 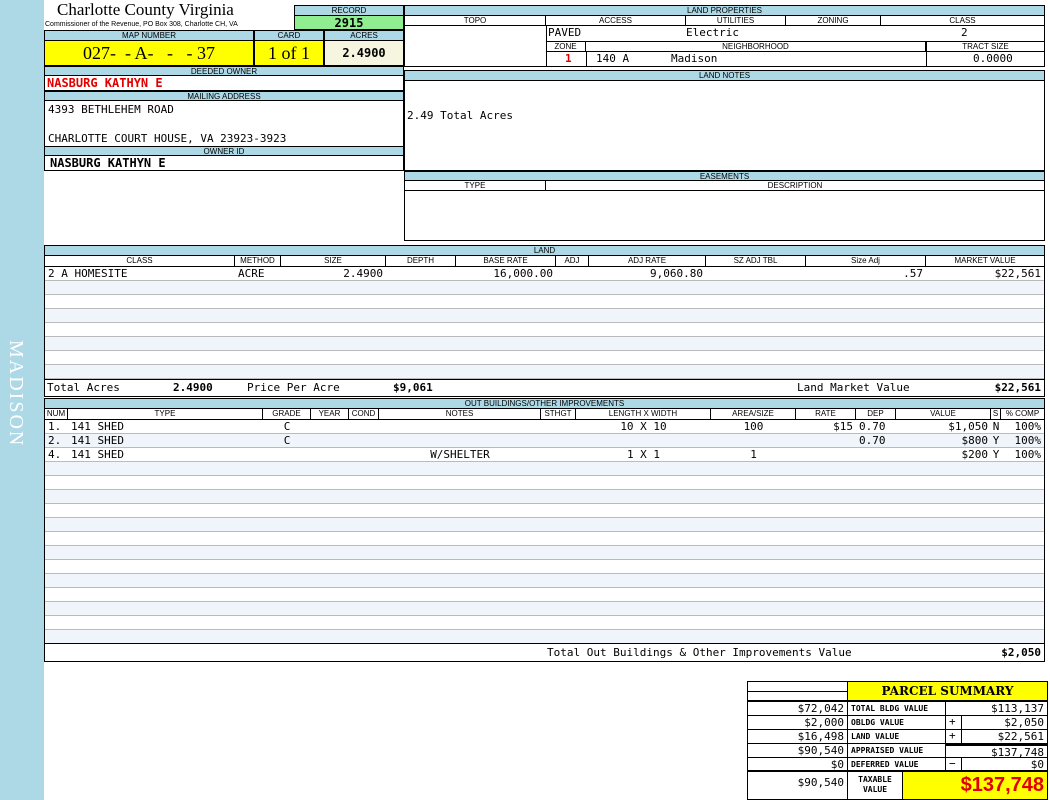 I want to click on table-cell: $1,050, so click(x=968, y=426).